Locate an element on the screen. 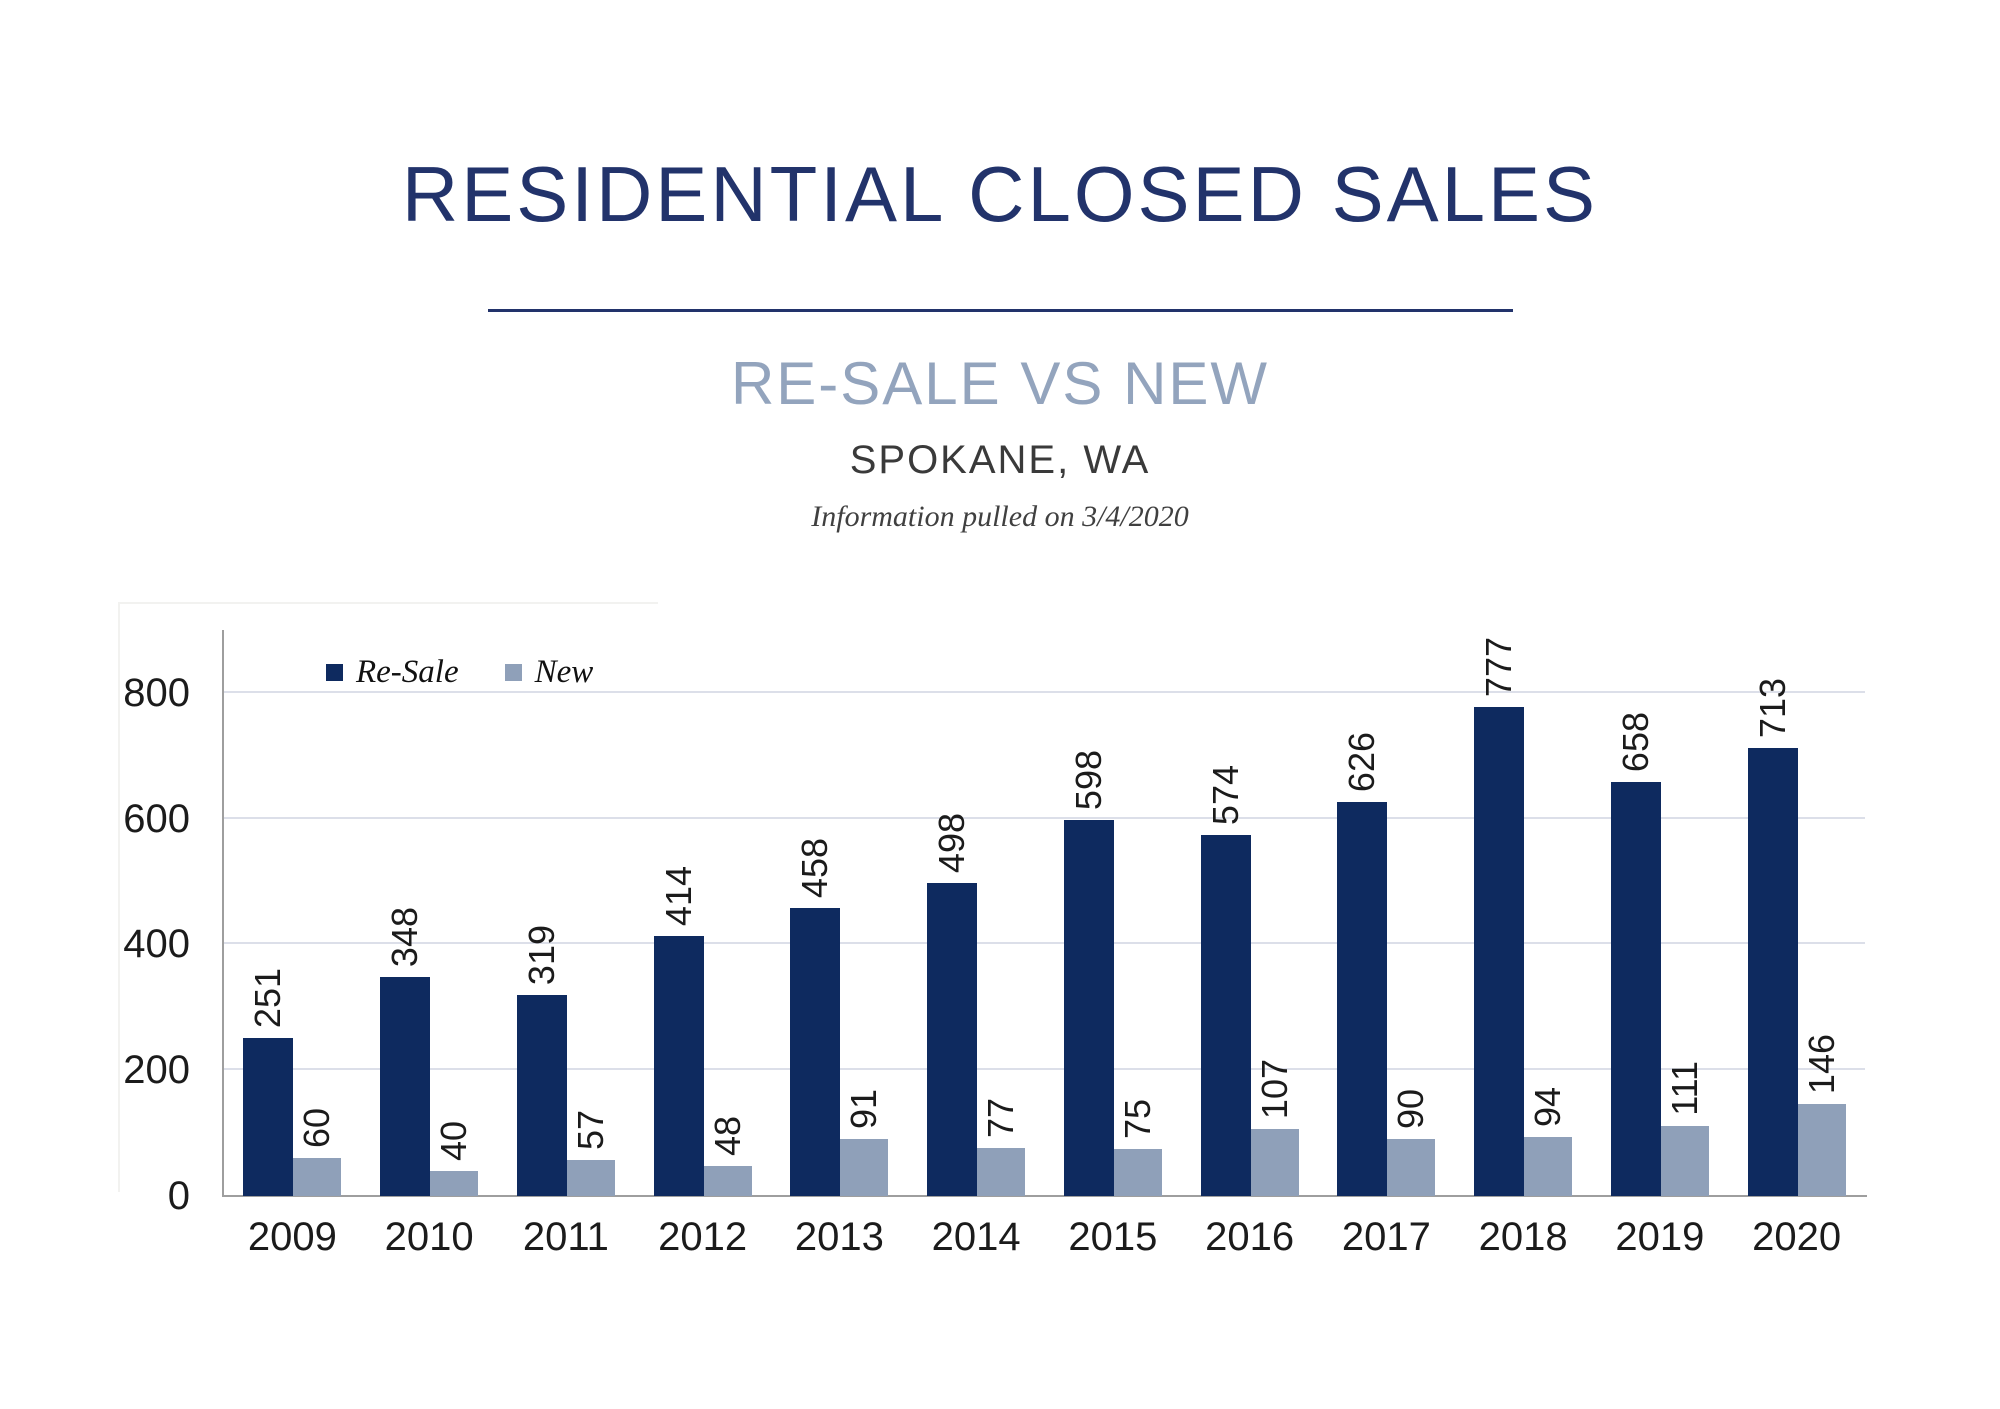 The height and width of the screenshot is (1409, 2000). bar-new-2010 is located at coordinates (454, 1183).